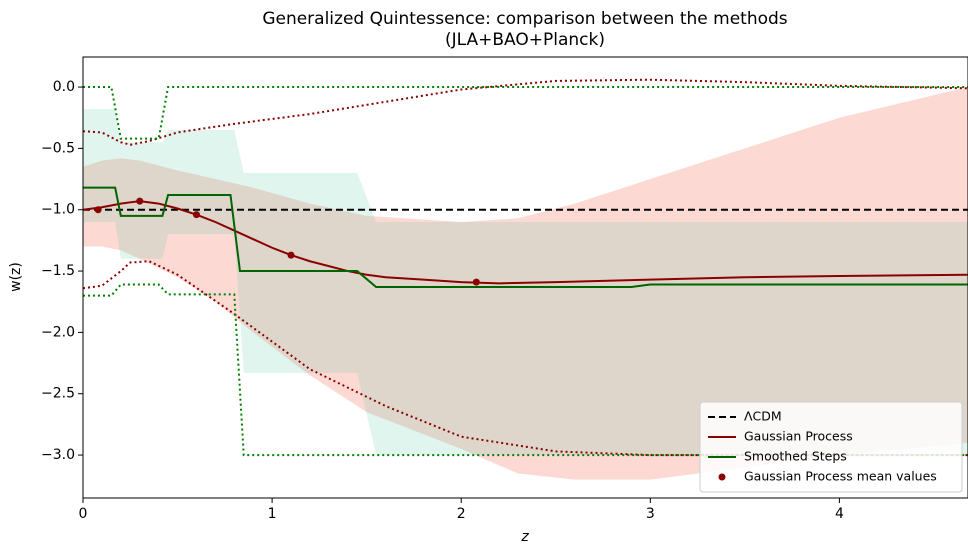  Describe the element at coordinates (58, 455) in the screenshot. I see `y-tick-label: −3.0` at that location.